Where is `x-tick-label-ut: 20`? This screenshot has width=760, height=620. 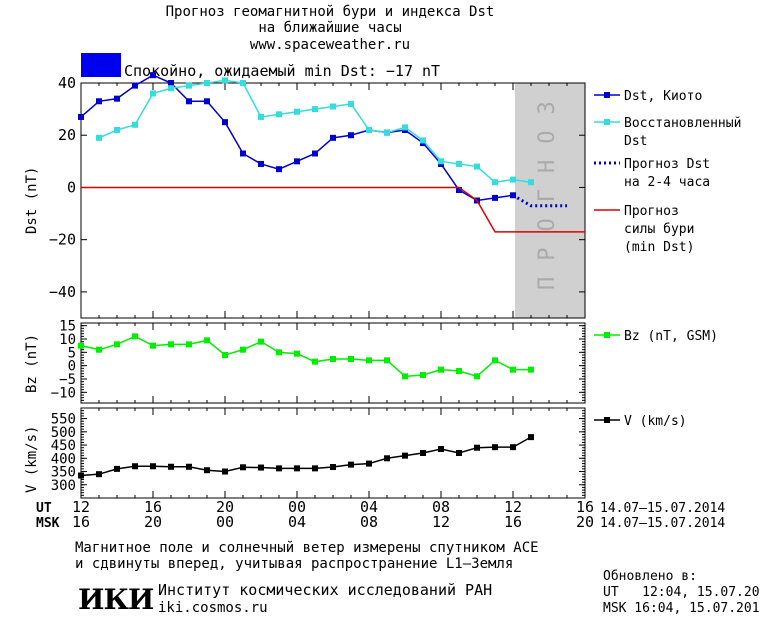 x-tick-label-ut: 20 is located at coordinates (225, 507).